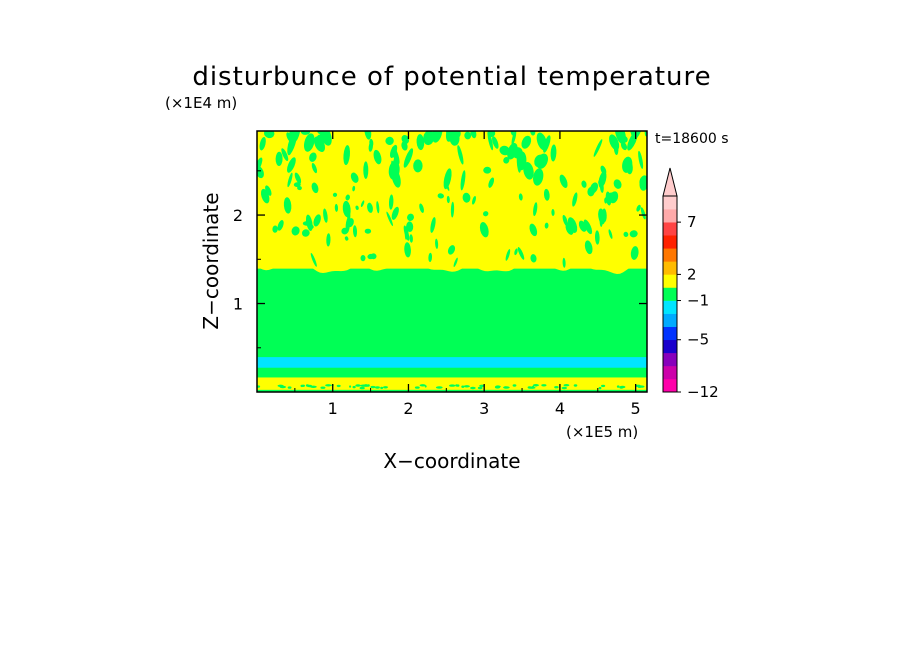 The height and width of the screenshot is (654, 904). I want to click on x-tick-label: 3, so click(484, 408).